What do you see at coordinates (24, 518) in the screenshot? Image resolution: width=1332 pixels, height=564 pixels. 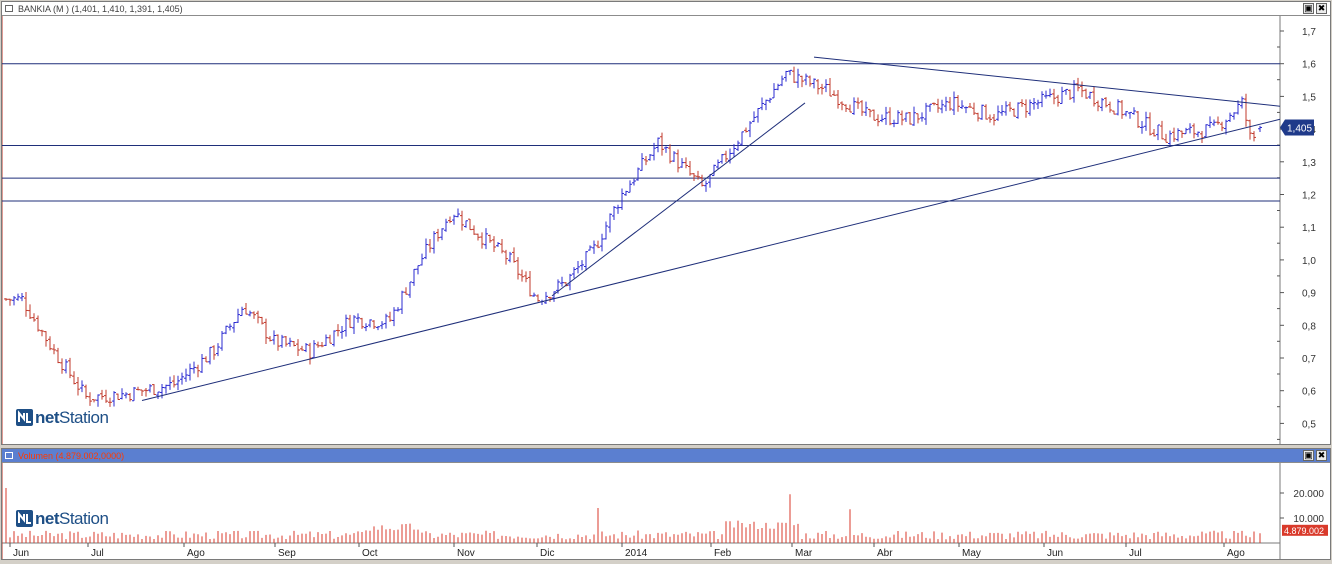 I see `netstation-logo-icon` at bounding box center [24, 518].